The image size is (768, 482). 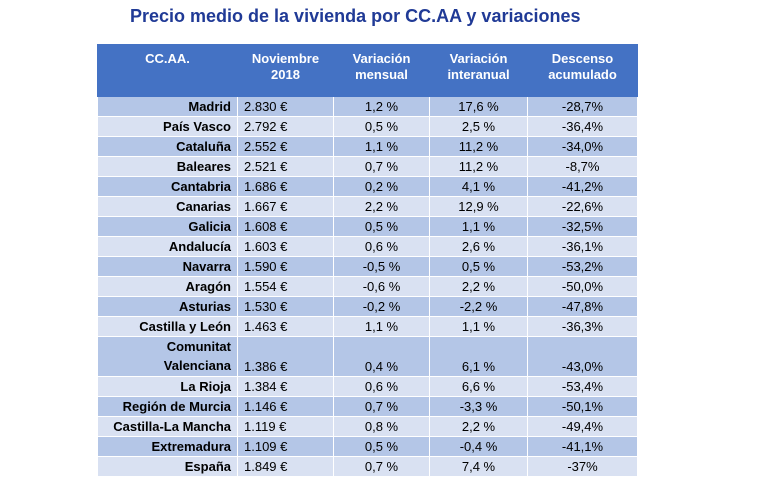 What do you see at coordinates (167, 406) in the screenshot?
I see `region-cell: Región de Murcia` at bounding box center [167, 406].